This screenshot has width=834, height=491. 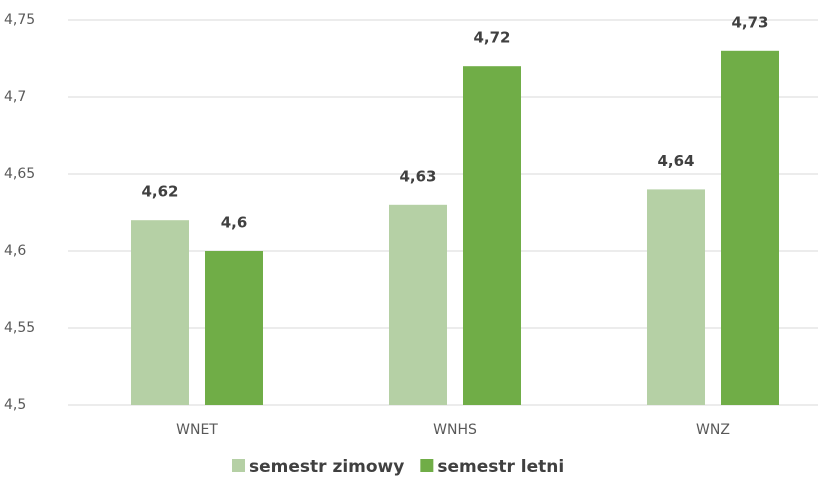 What do you see at coordinates (713, 430) in the screenshot?
I see `x-tick-label: WNZ` at bounding box center [713, 430].